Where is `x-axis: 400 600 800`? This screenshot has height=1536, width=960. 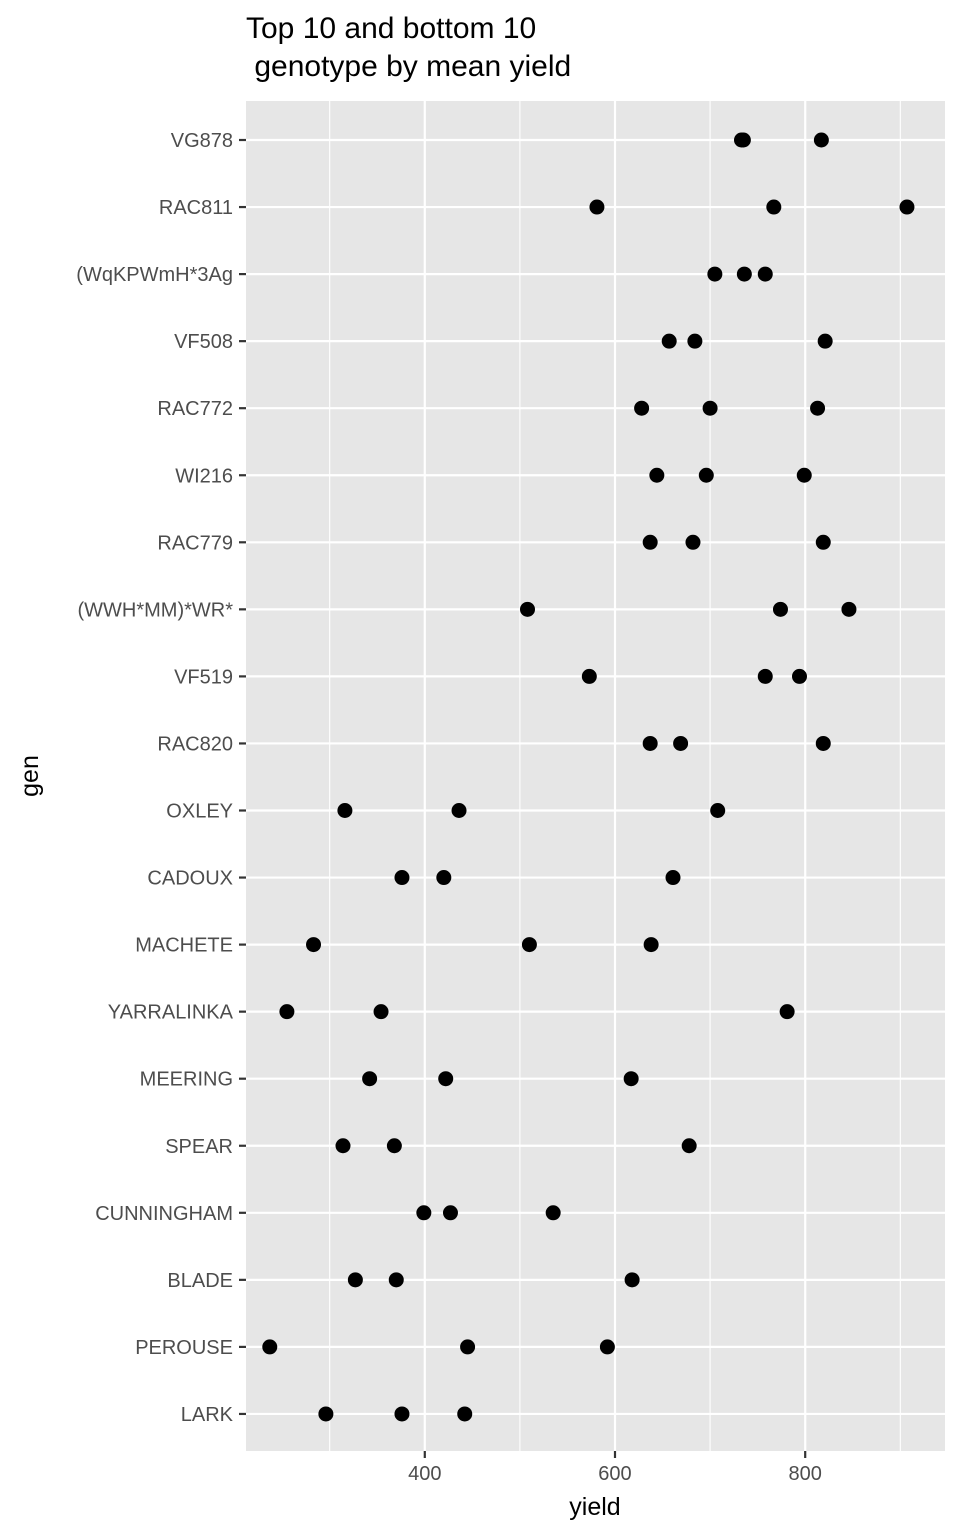
x-axis: 400 600 800 is located at coordinates (615, 1468).